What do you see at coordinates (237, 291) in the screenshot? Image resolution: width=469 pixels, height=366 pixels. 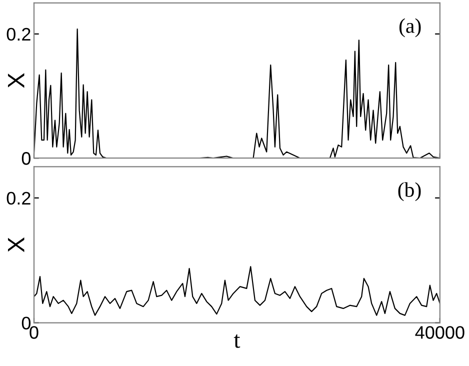 I see `line-series` at bounding box center [237, 291].